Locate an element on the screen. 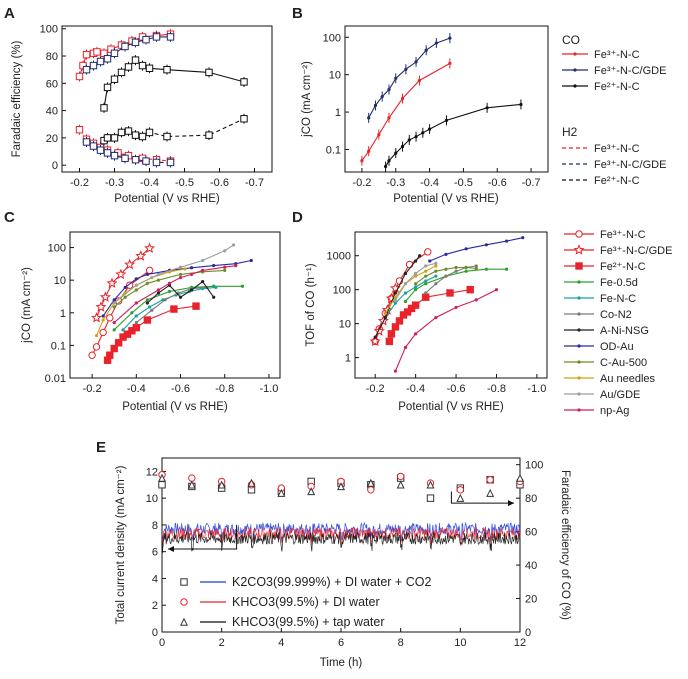 This screenshot has height=679, width=688. legend-co-item: Fe²⁺-N-C is located at coordinates (617, 87).